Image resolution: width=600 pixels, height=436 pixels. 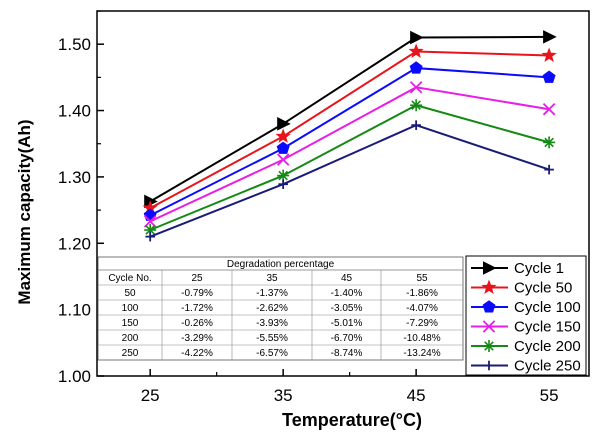 I want to click on legend-label: Cycle 250, so click(x=547, y=366).